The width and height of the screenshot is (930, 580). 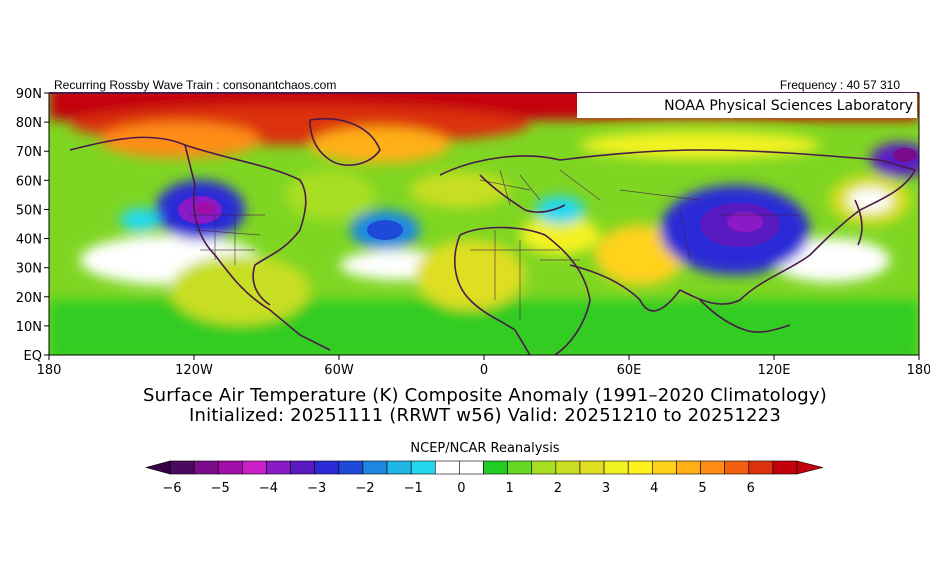 What do you see at coordinates (745, 222) in the screenshot?
I see `field-asia-peak` at bounding box center [745, 222].